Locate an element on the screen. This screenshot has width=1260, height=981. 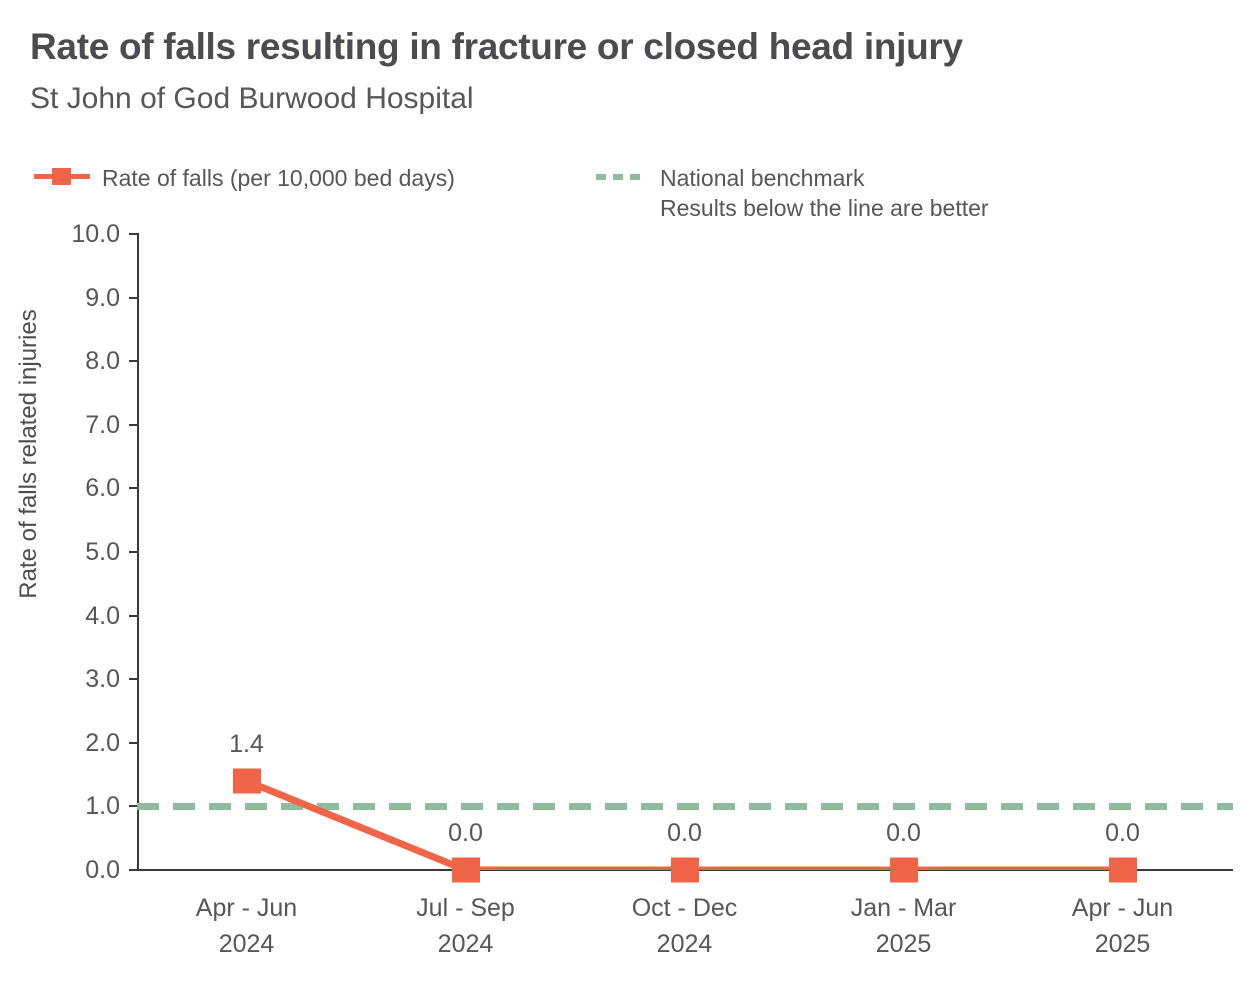
x-axis-tick-label: Apr - Jun 2025 is located at coordinates (1122, 926).